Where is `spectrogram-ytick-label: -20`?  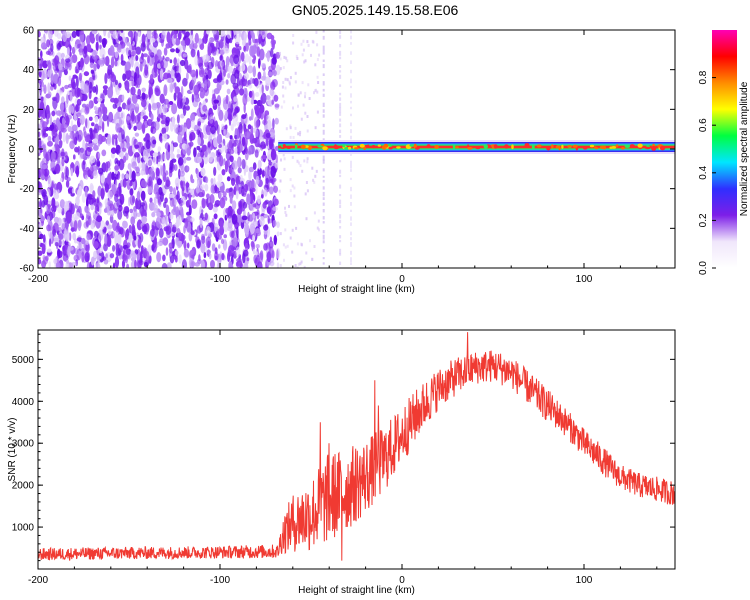
spectrogram-ytick-label: -20 is located at coordinates (27, 189).